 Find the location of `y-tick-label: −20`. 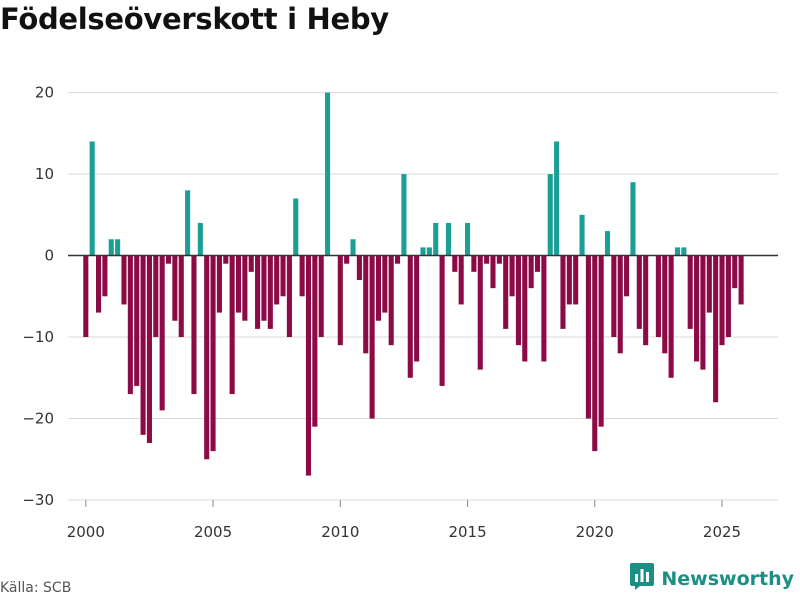

y-tick-label: −20 is located at coordinates (38, 419).